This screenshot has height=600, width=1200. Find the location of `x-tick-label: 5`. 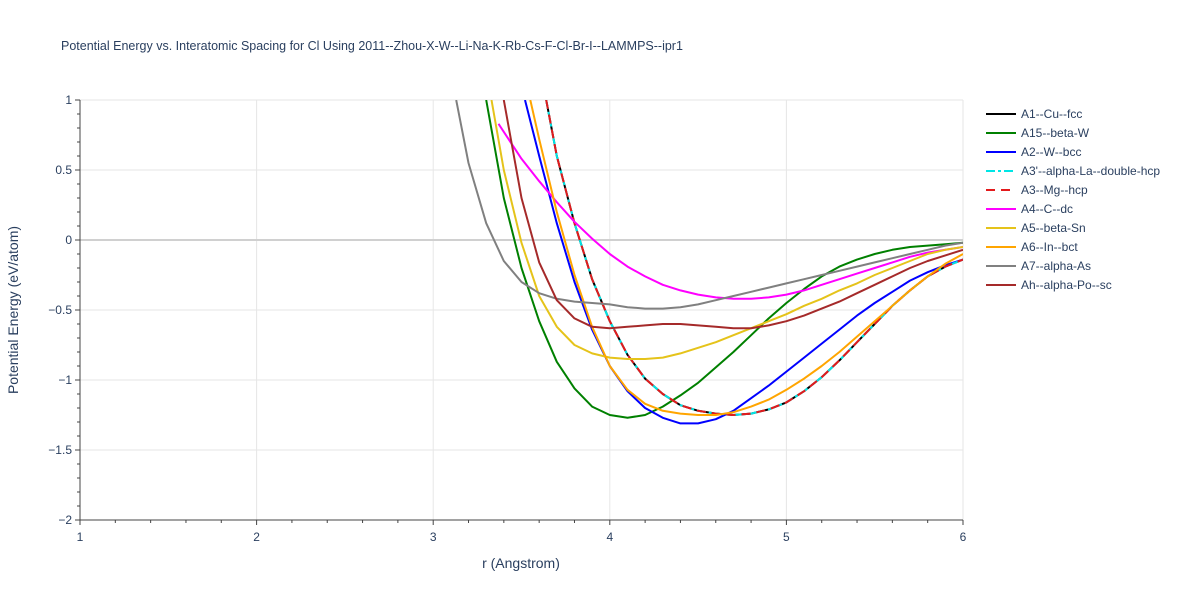

x-tick-label: 5 is located at coordinates (786, 537).